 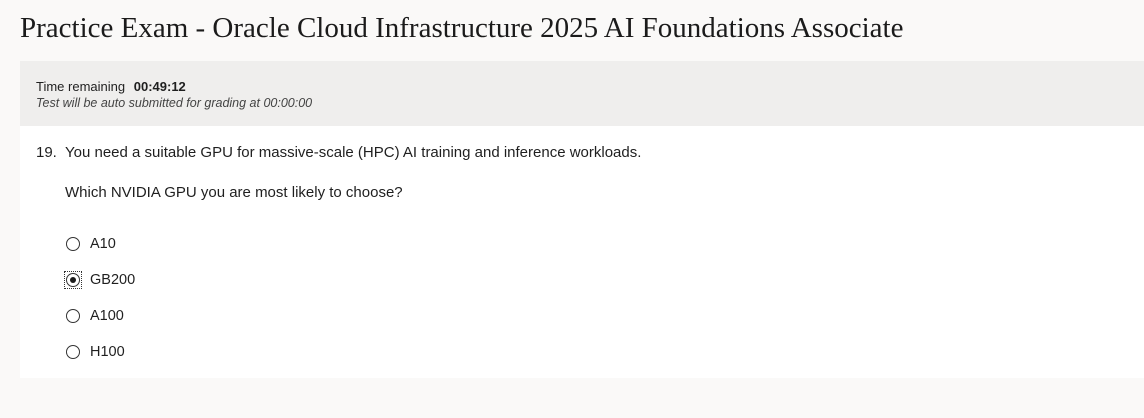 I want to click on answer-option-label: GB200, so click(x=113, y=280).